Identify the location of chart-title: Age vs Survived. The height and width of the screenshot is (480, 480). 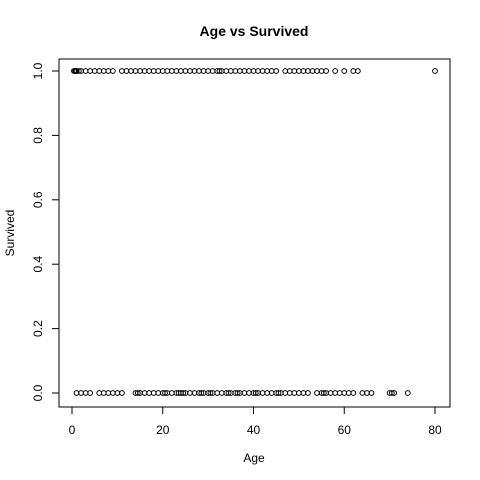
(254, 31).